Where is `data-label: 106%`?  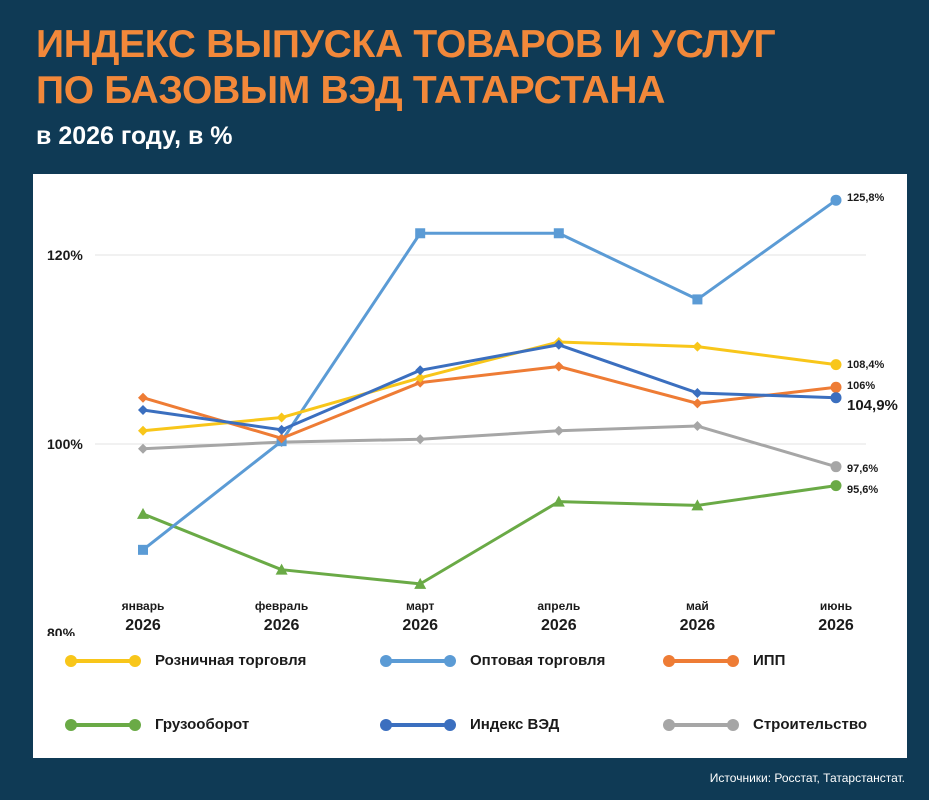 data-label: 106% is located at coordinates (861, 386).